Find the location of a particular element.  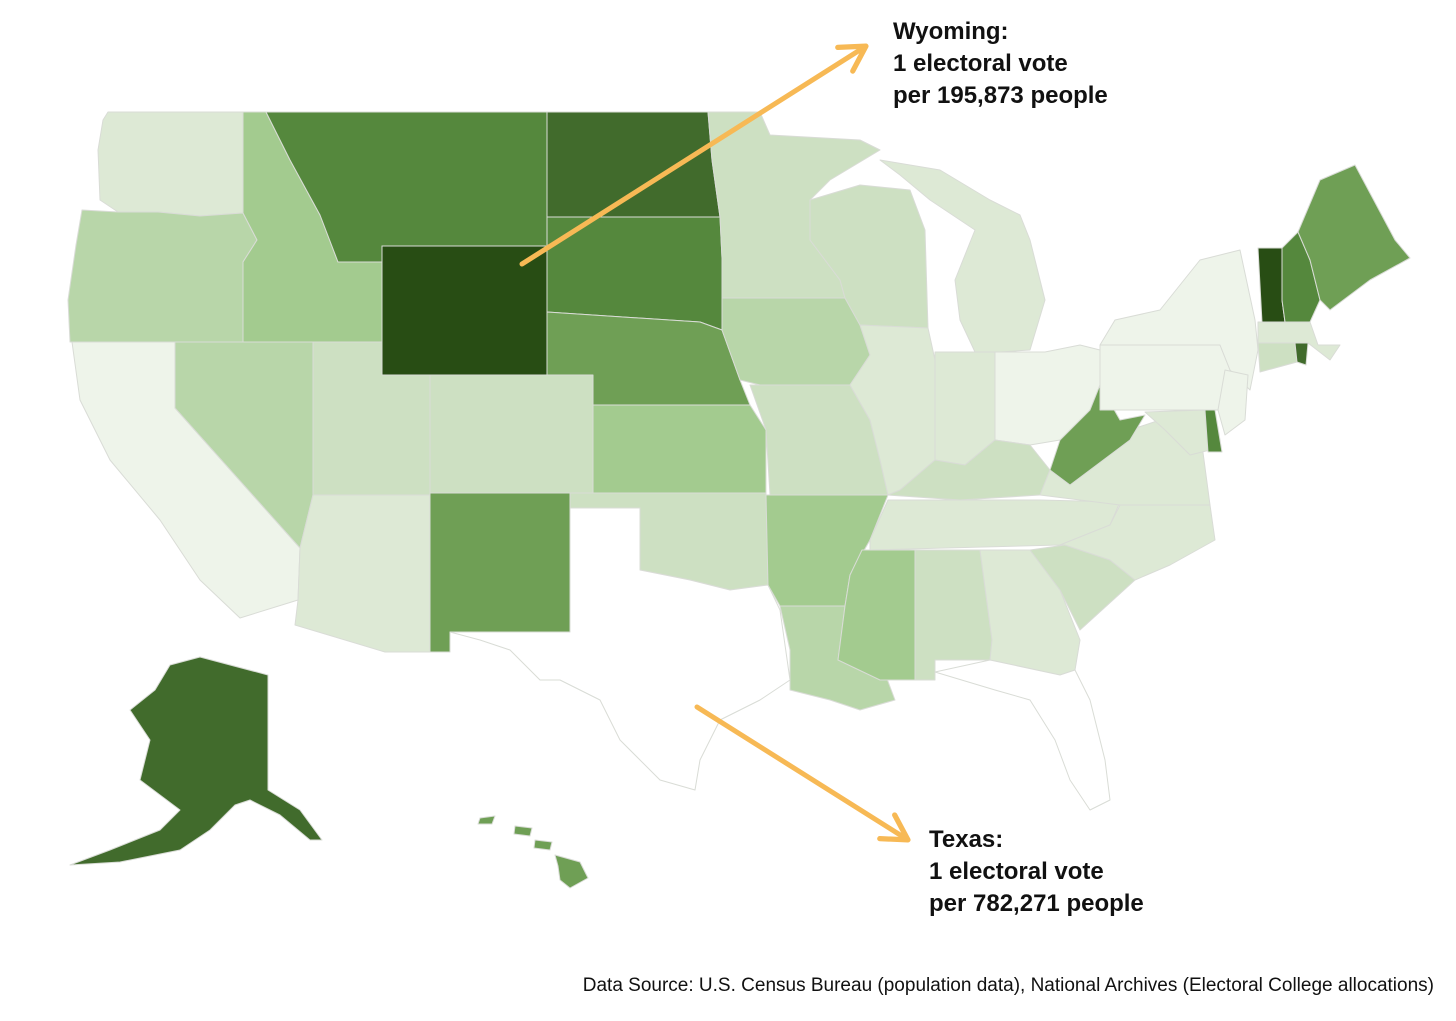

state-ND is located at coordinates (633, 164).